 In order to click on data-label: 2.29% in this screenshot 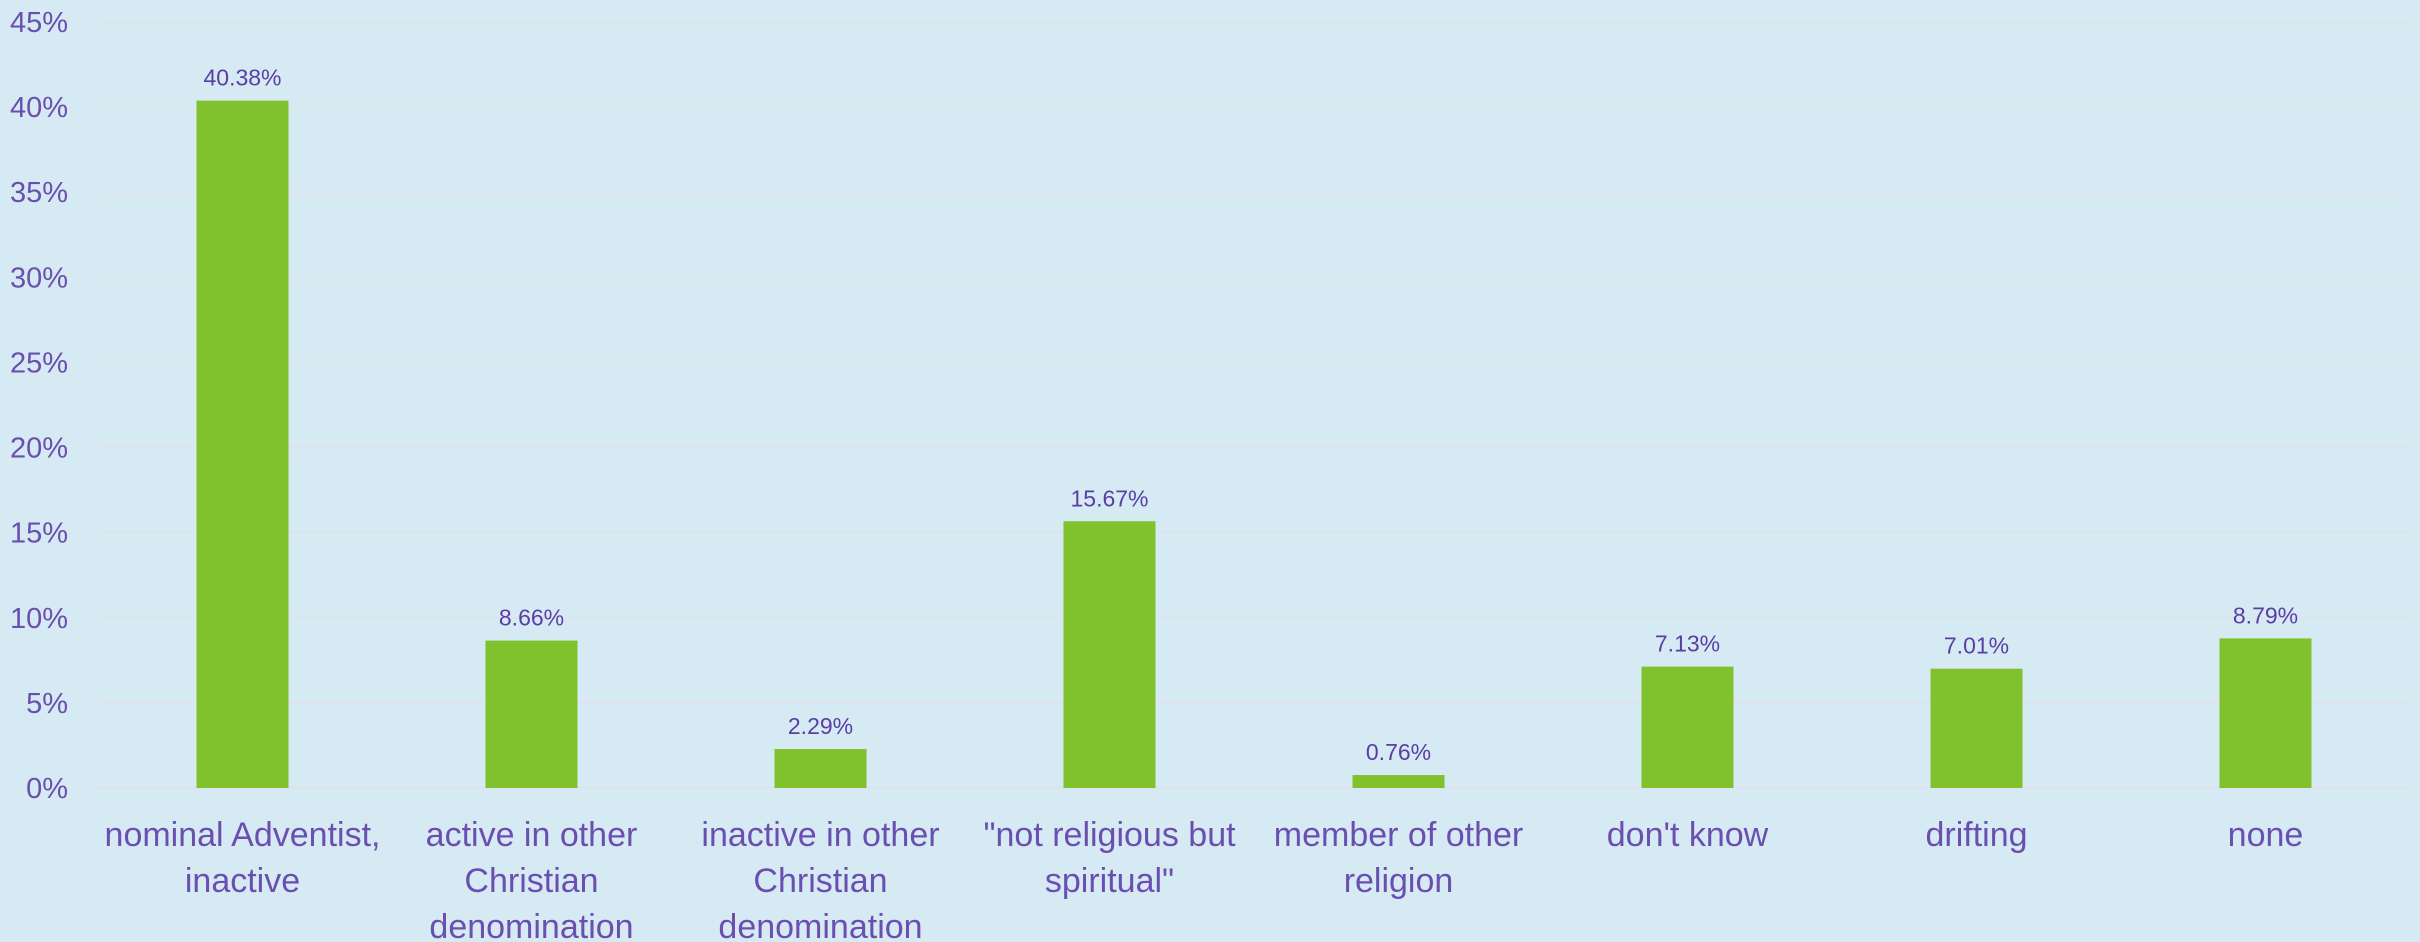, I will do `click(820, 726)`.